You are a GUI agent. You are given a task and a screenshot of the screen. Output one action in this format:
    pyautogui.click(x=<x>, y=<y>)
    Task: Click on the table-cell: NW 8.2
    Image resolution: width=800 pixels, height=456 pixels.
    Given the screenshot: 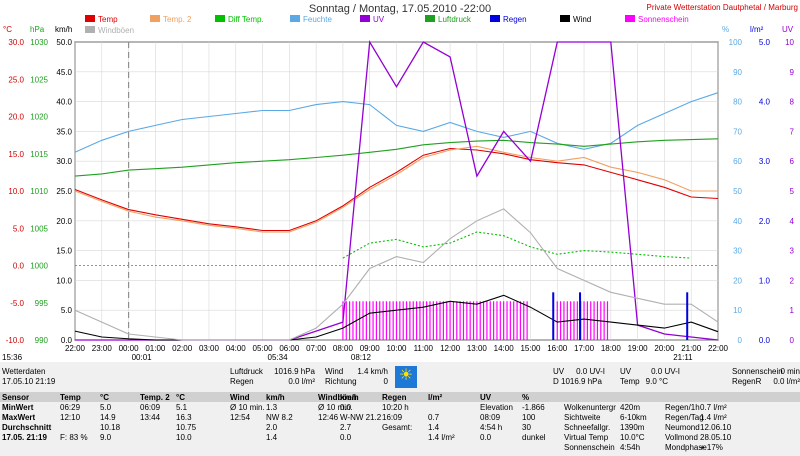 What is the action you would take?
    pyautogui.click(x=279, y=417)
    